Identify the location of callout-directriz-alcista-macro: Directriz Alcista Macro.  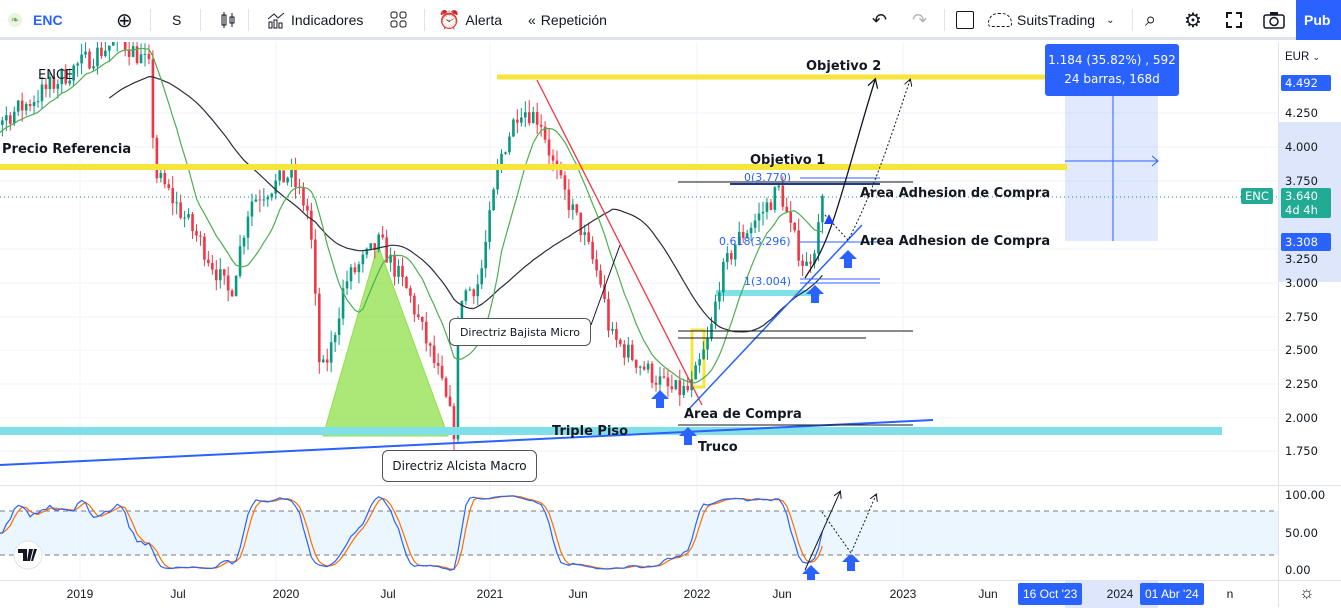
(459, 466).